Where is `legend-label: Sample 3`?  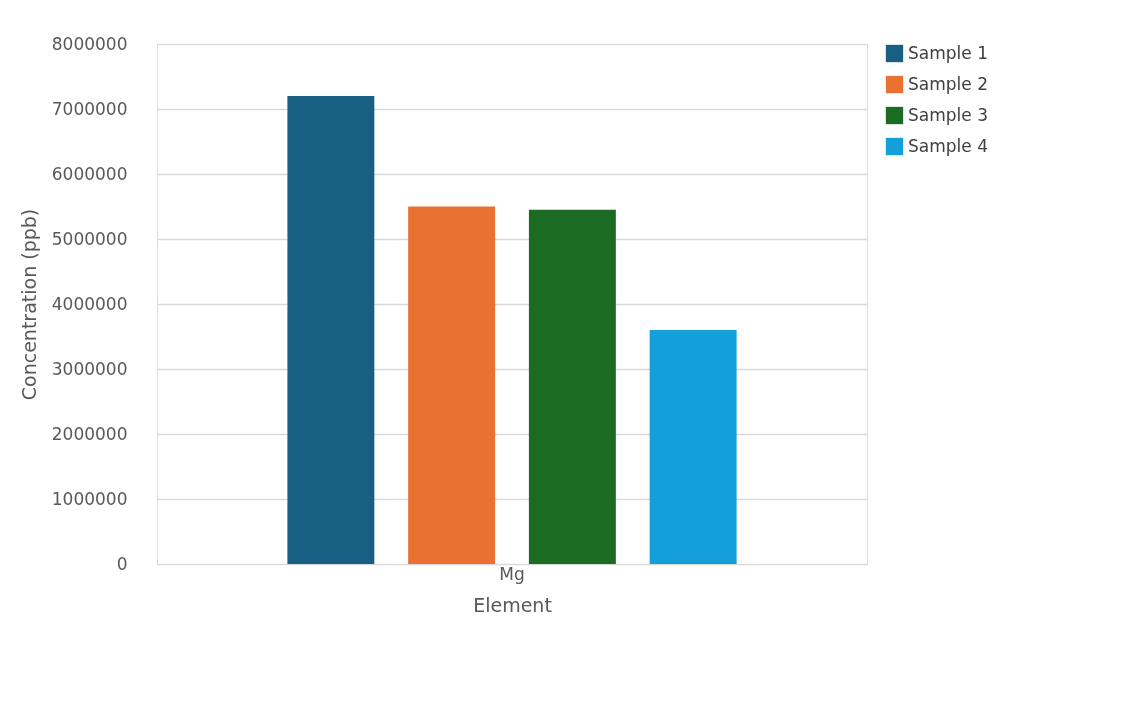 legend-label: Sample 3 is located at coordinates (948, 114).